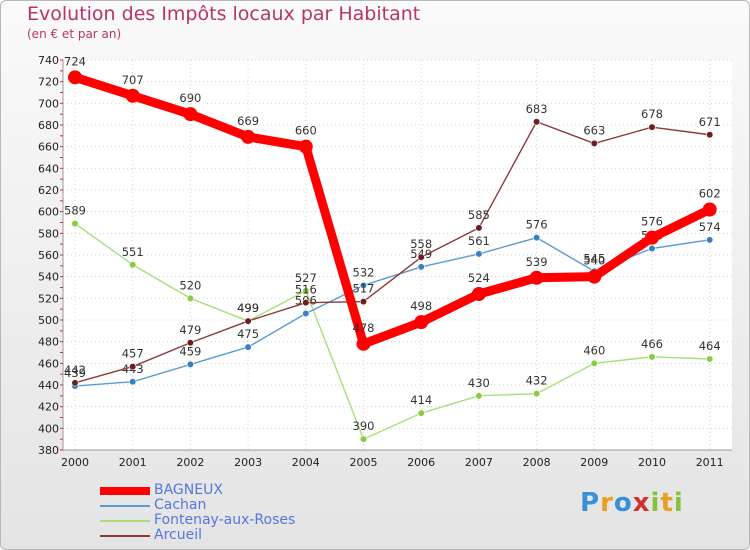  What do you see at coordinates (590, 503) in the screenshot?
I see `logo-letter: P` at bounding box center [590, 503].